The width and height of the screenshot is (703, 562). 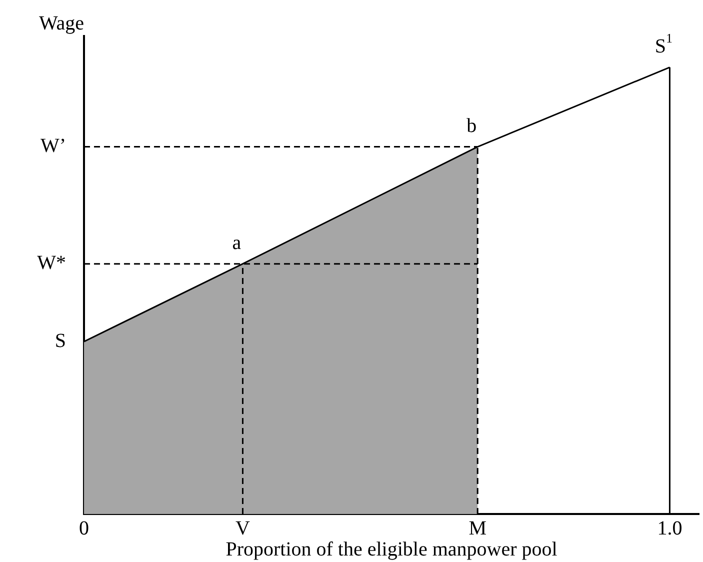 I want to click on y-axis-title: Wage, so click(x=61, y=23).